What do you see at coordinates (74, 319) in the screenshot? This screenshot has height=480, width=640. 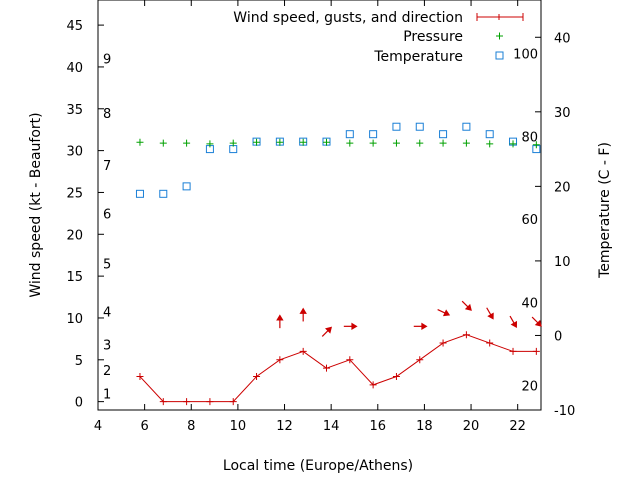 I see `y-tick-label: 10` at bounding box center [74, 319].